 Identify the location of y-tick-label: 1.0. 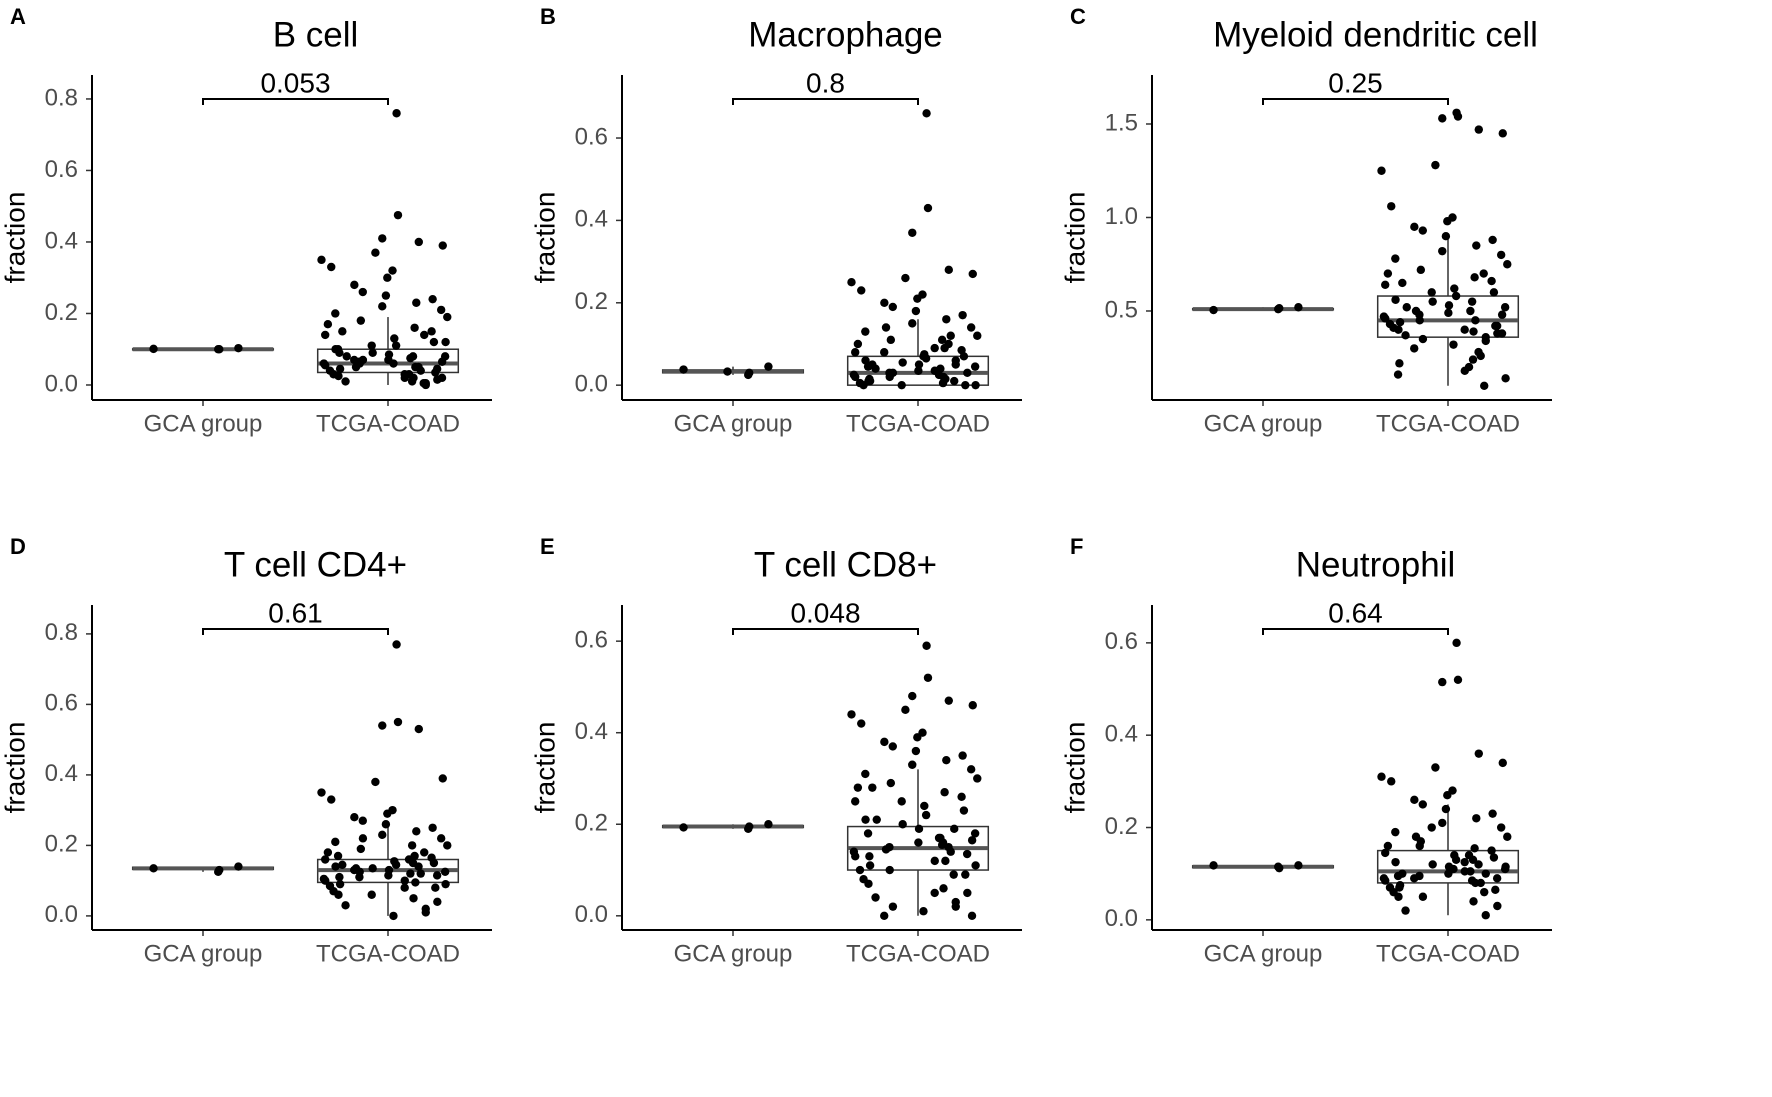
(1121, 216).